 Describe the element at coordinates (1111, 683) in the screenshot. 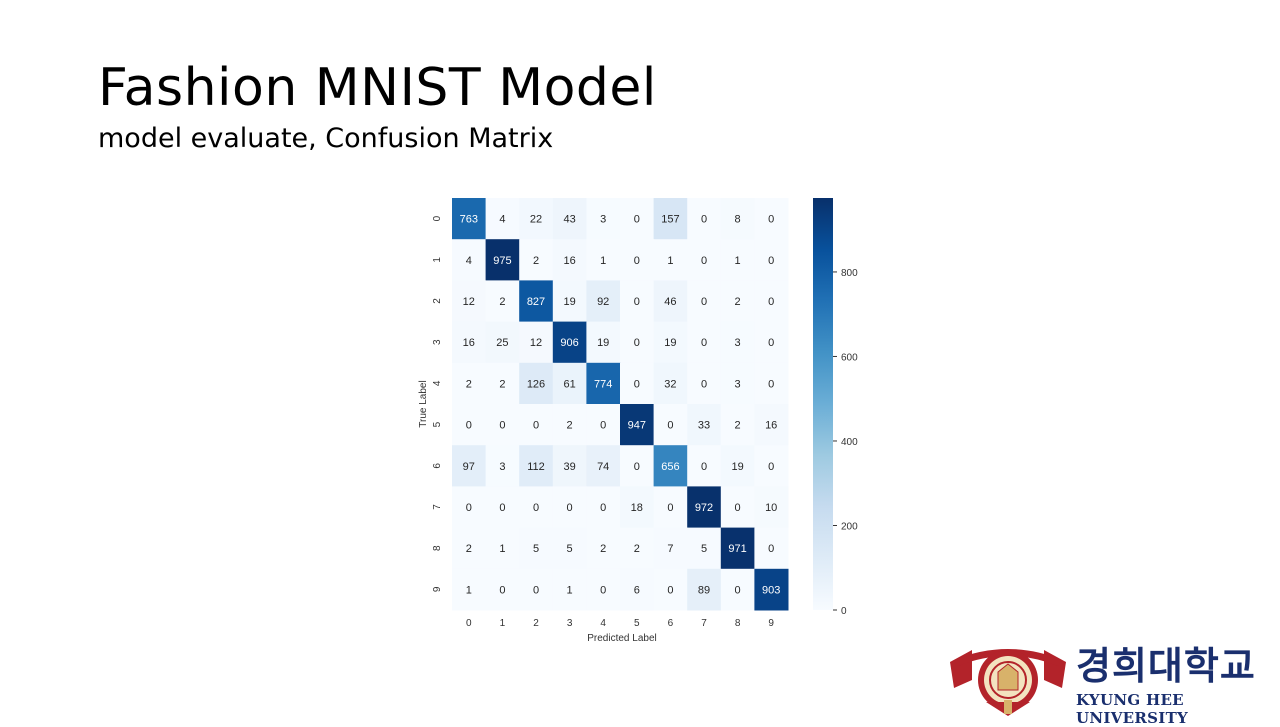

I see `university-logo: 경희대학교 KYUNG HEE UNIVERSITY` at that location.